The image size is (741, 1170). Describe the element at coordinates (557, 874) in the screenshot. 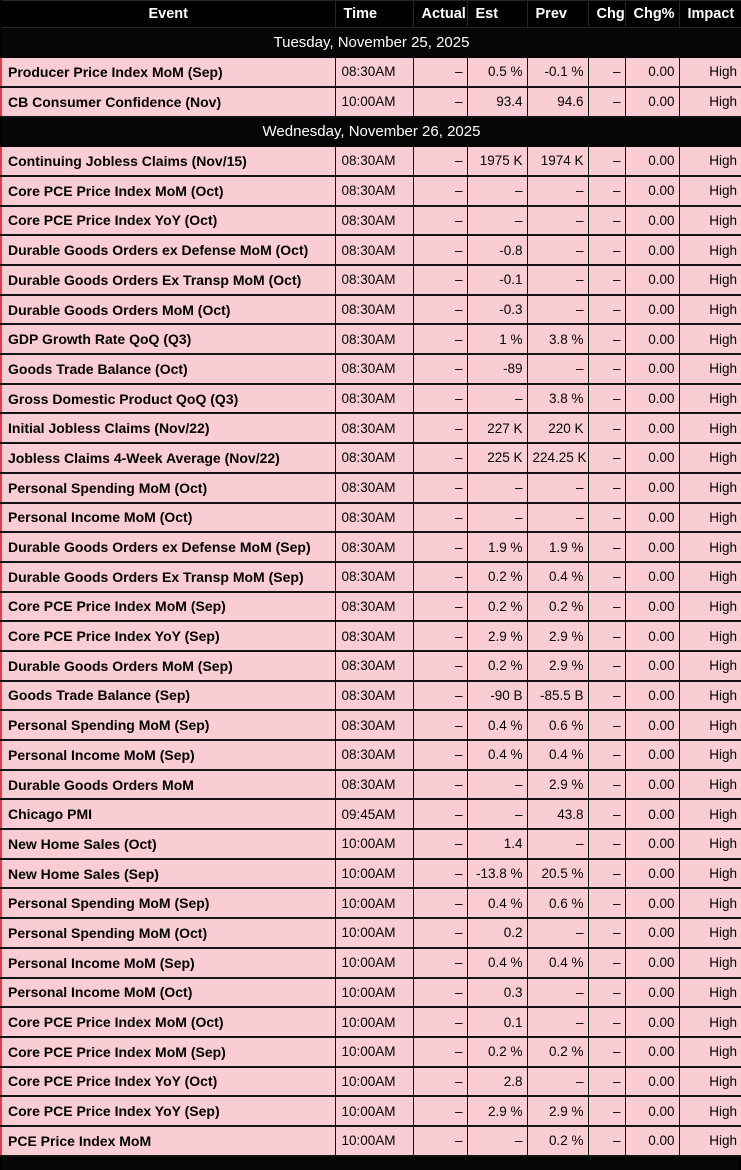

I see `cell-prev: 20.5 %` at that location.